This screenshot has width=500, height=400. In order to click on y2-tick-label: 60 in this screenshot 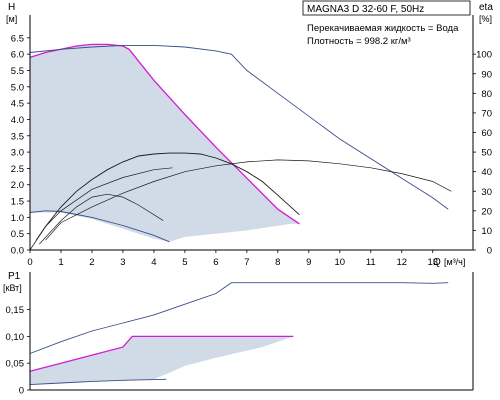, I will do `click(486, 133)`.